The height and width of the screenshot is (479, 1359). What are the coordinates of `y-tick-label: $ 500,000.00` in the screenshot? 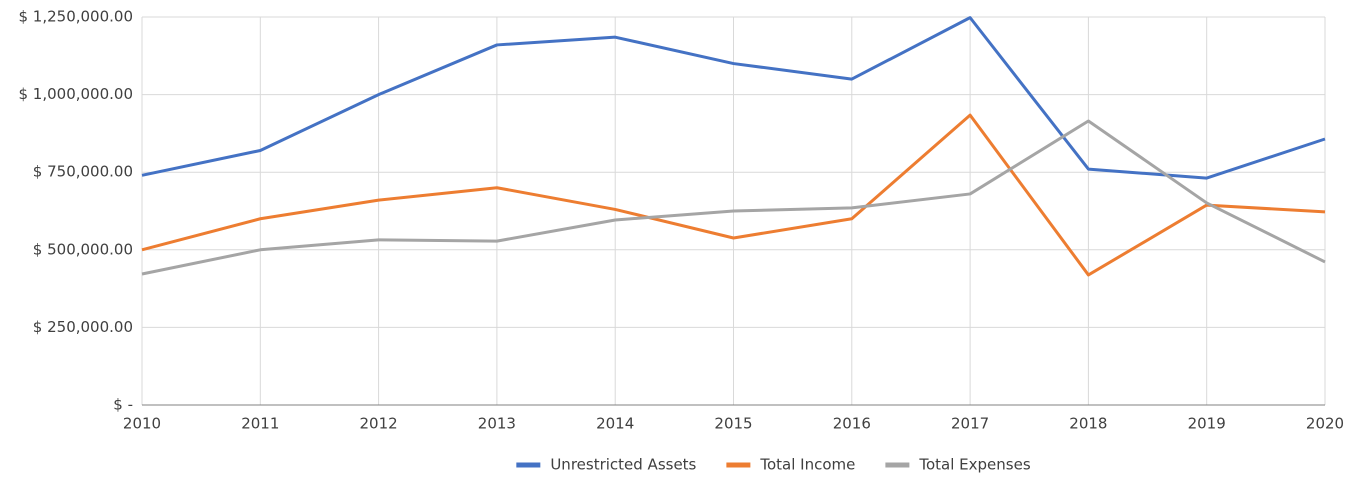 It's located at (83, 249).